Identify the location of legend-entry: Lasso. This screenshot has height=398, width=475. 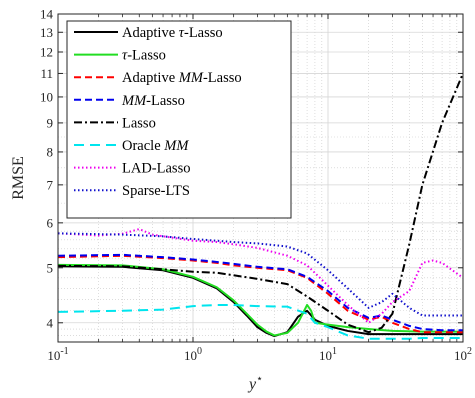
(139, 123).